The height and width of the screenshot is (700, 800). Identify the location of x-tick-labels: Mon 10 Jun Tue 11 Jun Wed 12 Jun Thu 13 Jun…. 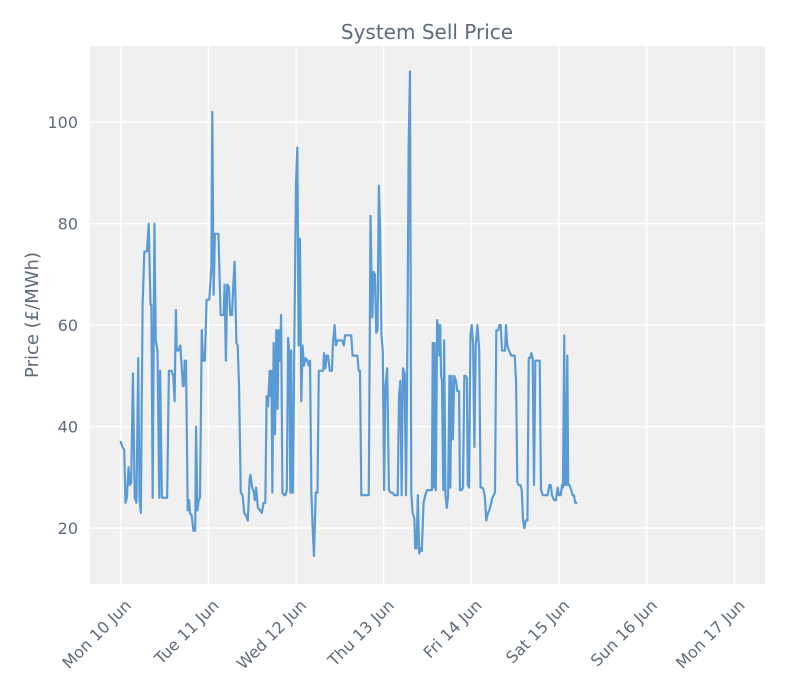
(403, 634).